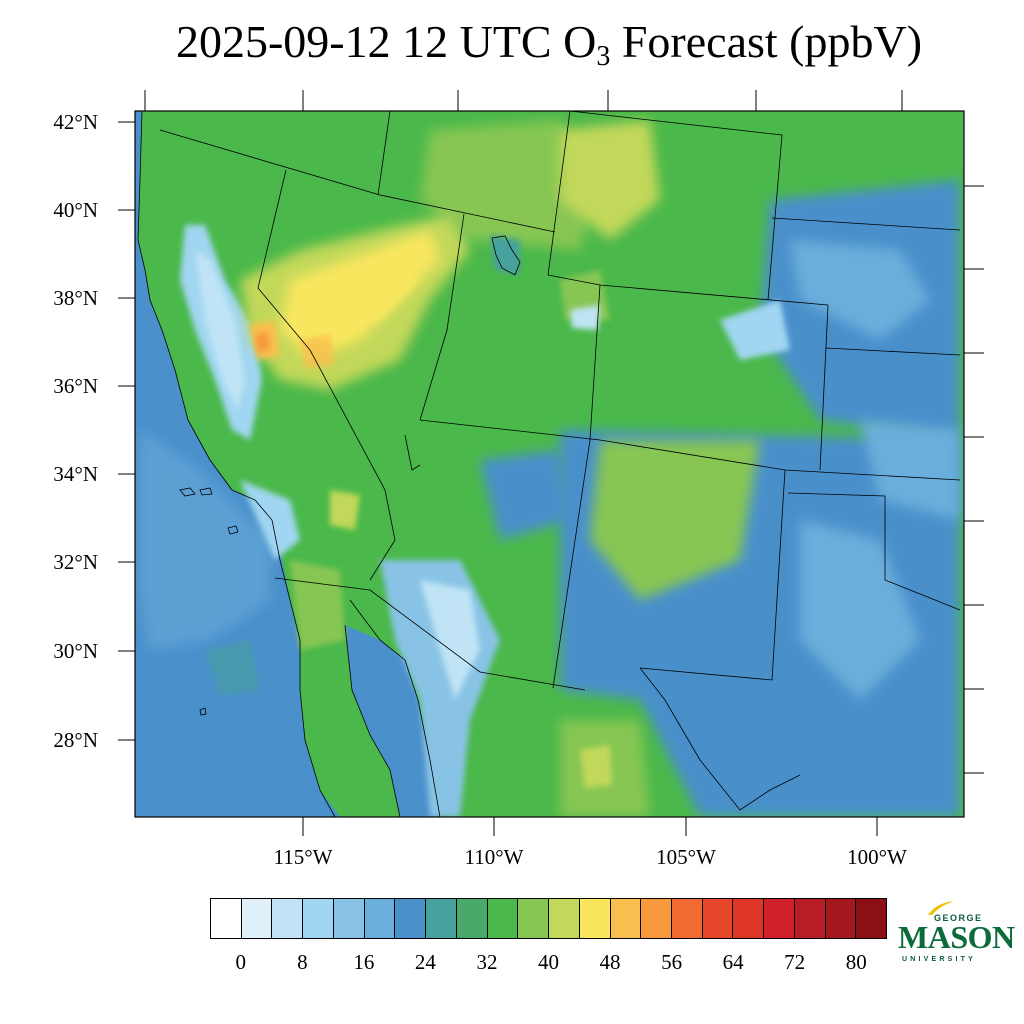 This screenshot has width=1024, height=1024. I want to click on lon-label: 115°W, so click(303, 857).